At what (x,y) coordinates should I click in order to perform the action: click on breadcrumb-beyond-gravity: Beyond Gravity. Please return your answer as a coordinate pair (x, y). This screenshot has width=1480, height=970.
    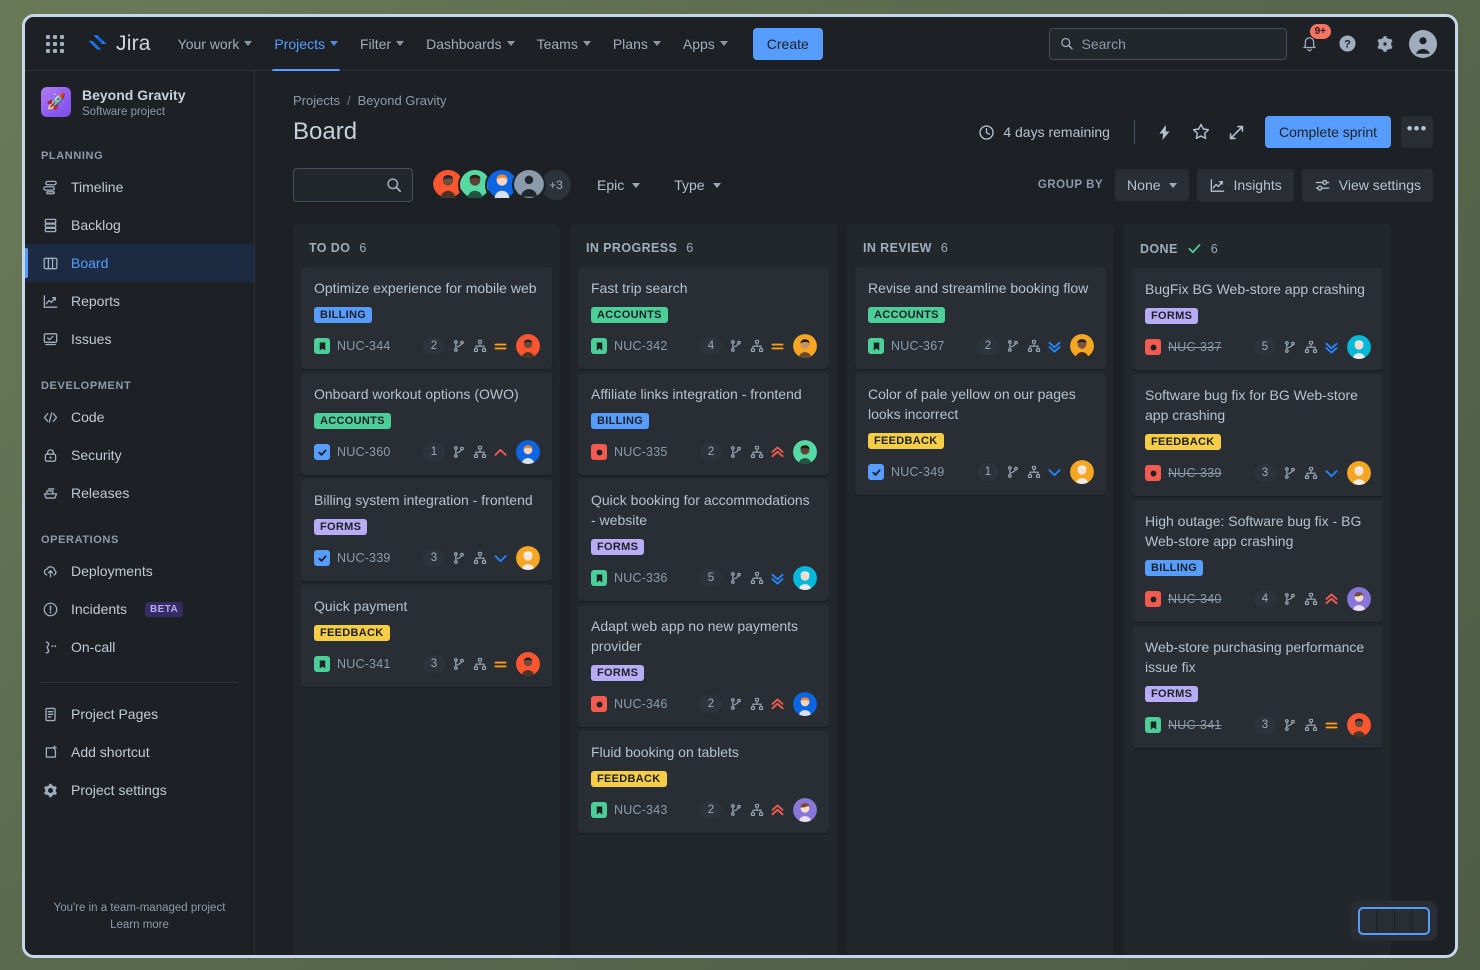
    Looking at the image, I should click on (402, 100).